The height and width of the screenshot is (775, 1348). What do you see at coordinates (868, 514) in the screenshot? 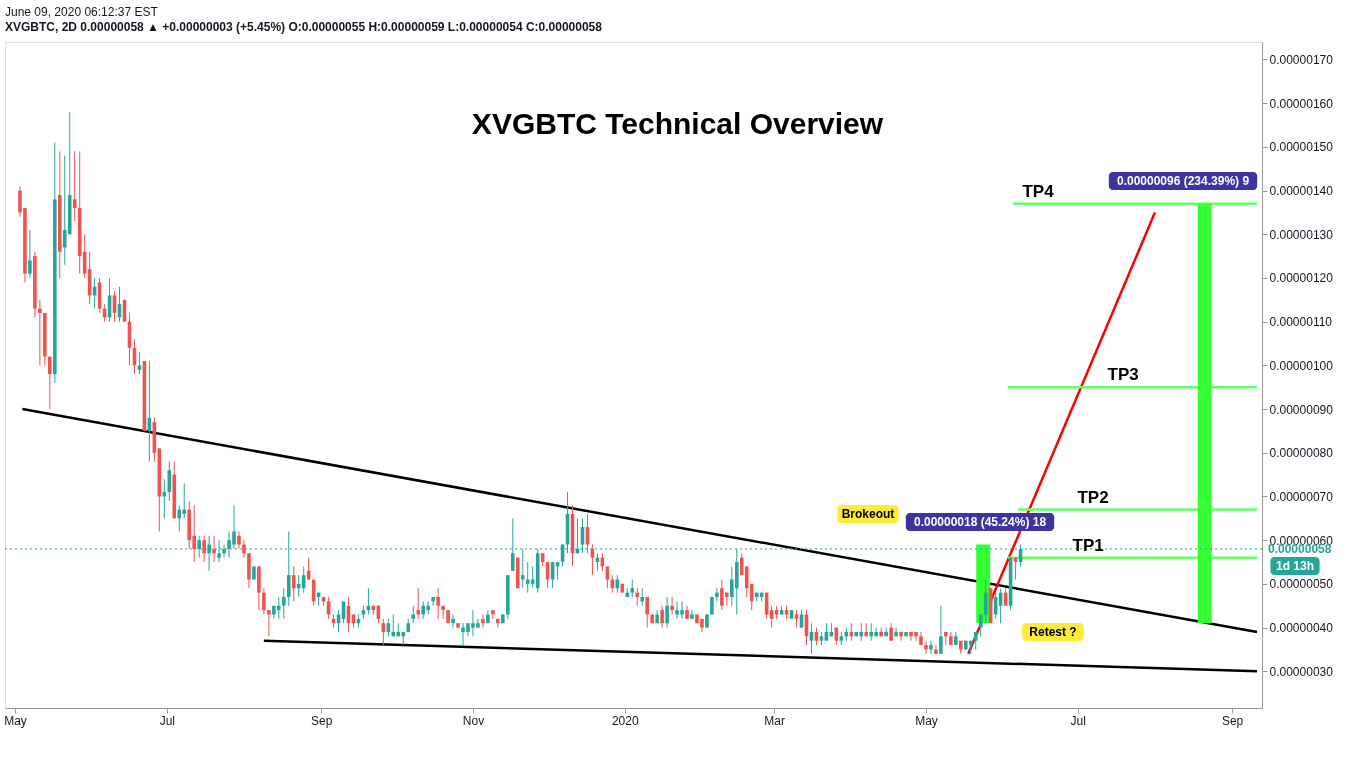
I see `annotation: Brokeout` at bounding box center [868, 514].